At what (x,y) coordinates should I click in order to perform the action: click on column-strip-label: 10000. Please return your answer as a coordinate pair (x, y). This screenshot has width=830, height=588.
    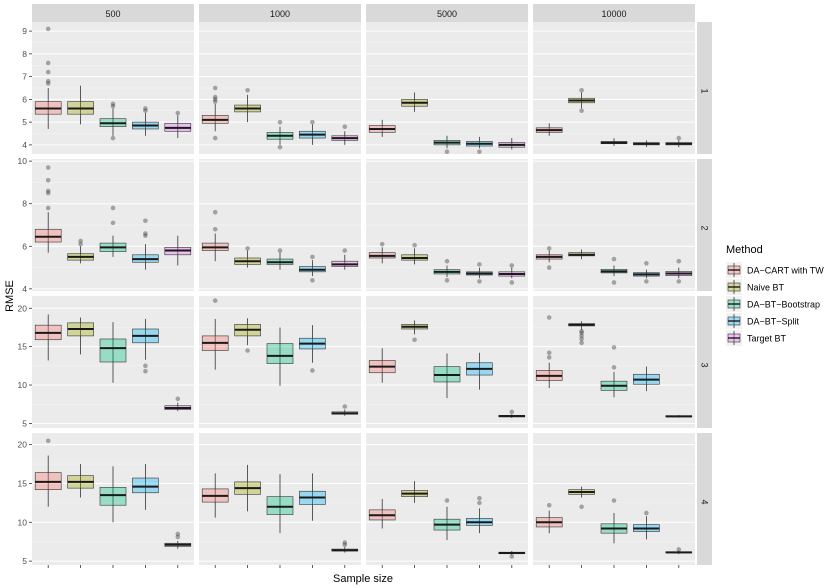
    Looking at the image, I should click on (613, 14).